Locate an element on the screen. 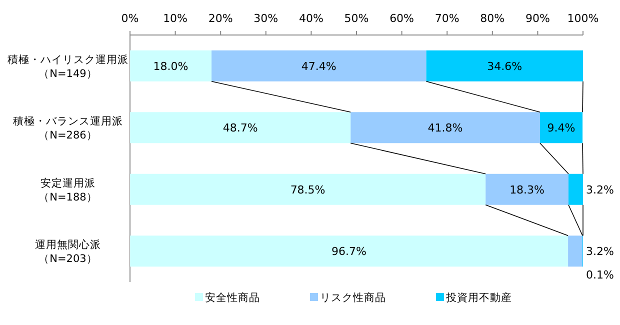 This screenshot has height=325, width=620. y-tick-label: 安定運用派（N=188） is located at coordinates (68, 190).